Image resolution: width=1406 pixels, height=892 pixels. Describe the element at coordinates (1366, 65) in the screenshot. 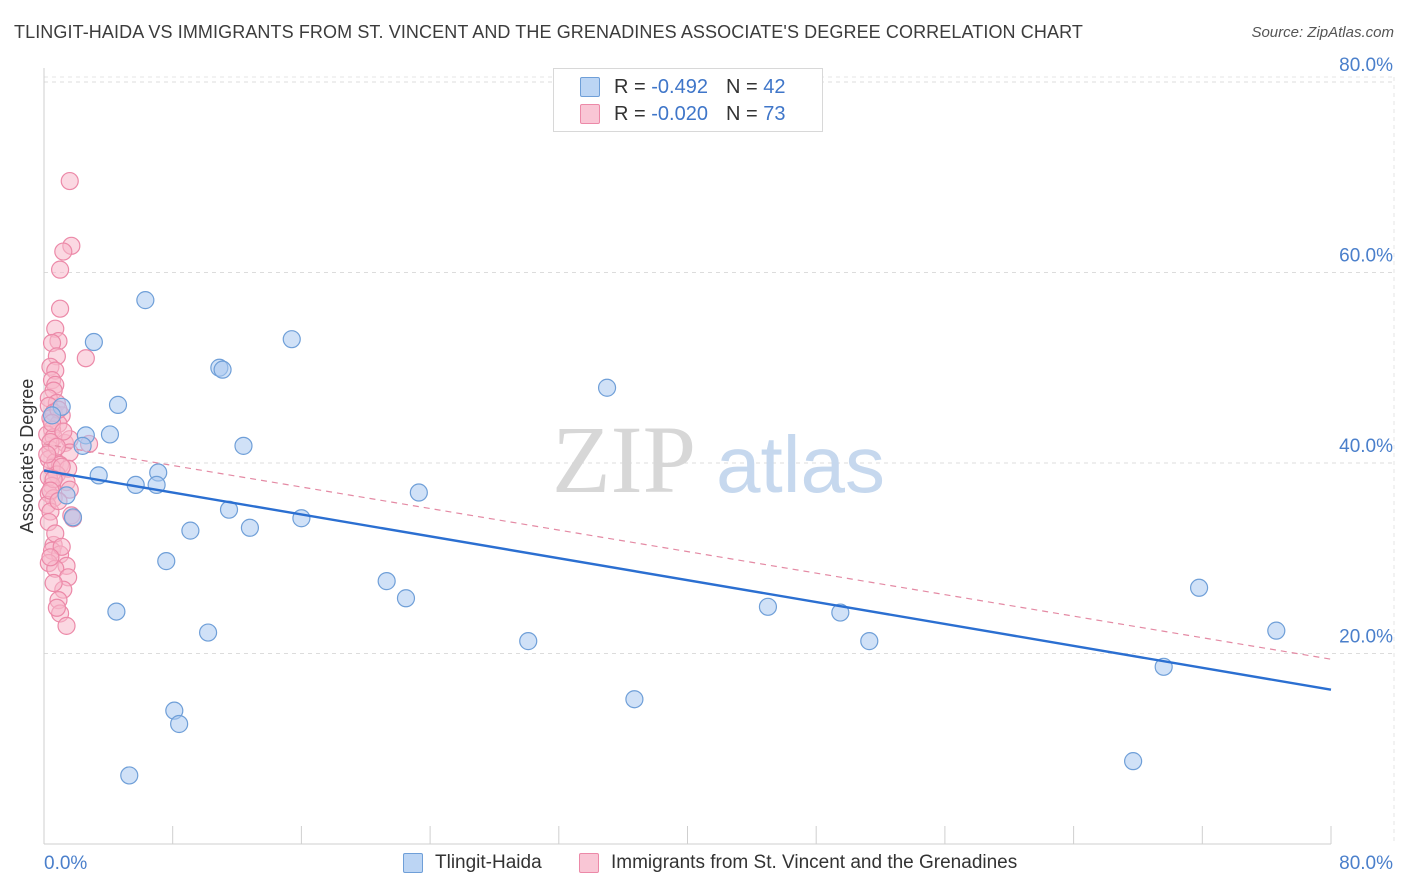

I see `y-tick-label: 80.0%` at that location.